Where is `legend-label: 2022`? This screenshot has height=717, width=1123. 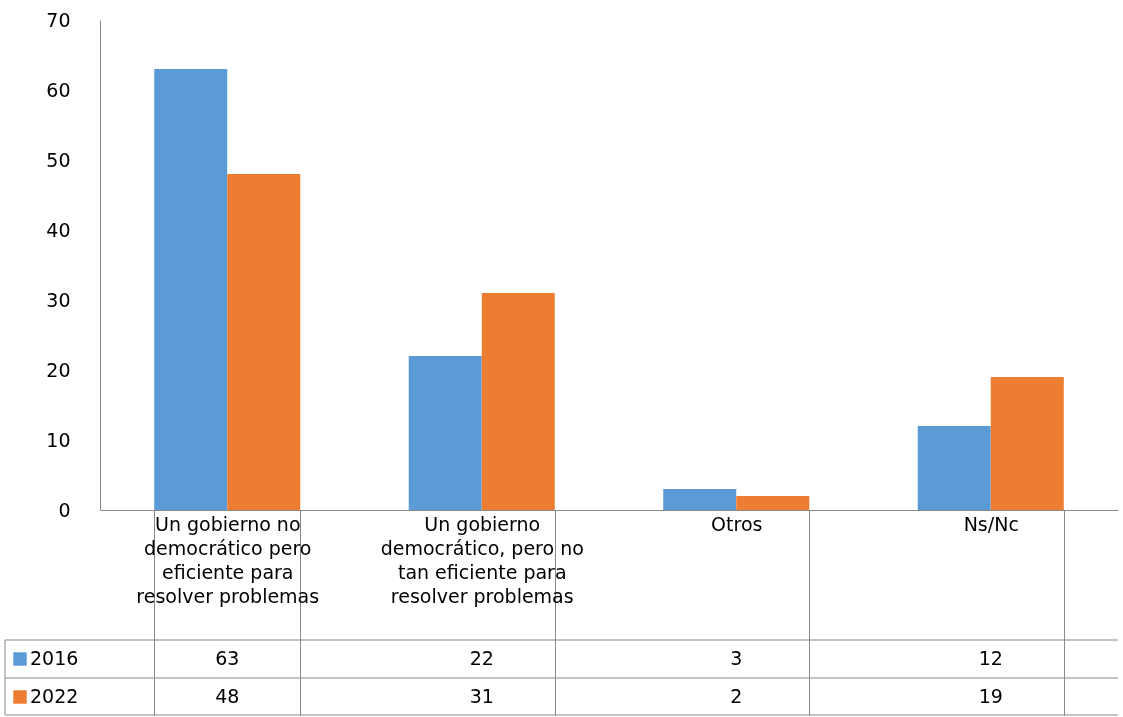
legend-label: 2022 is located at coordinates (54, 696).